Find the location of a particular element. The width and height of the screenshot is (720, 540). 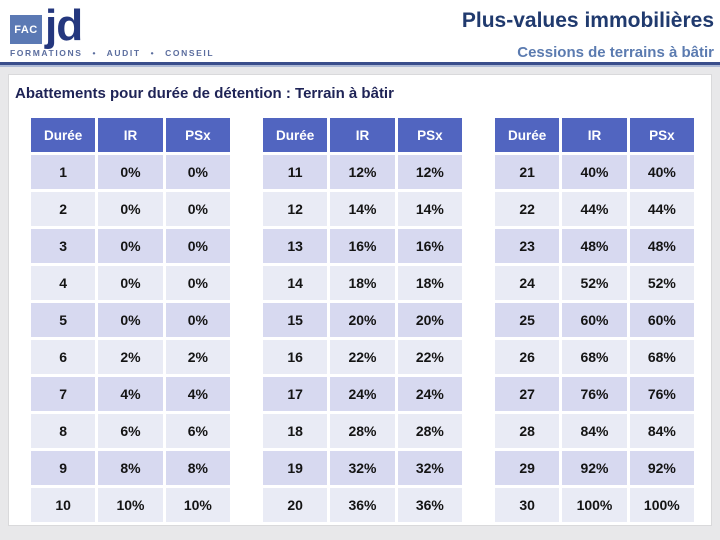

table-cell: 11 is located at coordinates (295, 172).